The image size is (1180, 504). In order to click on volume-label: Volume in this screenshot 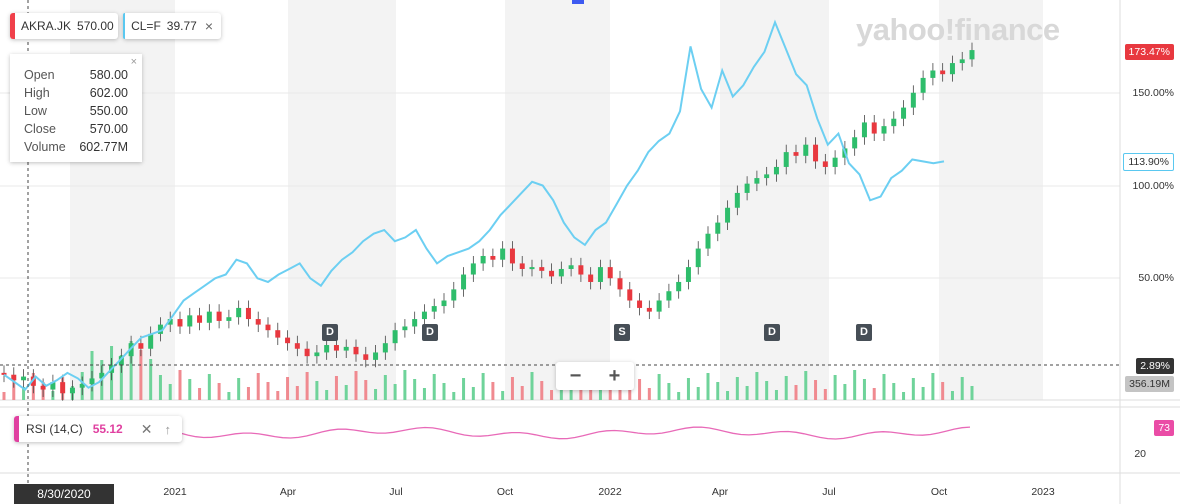, I will do `click(45, 147)`.